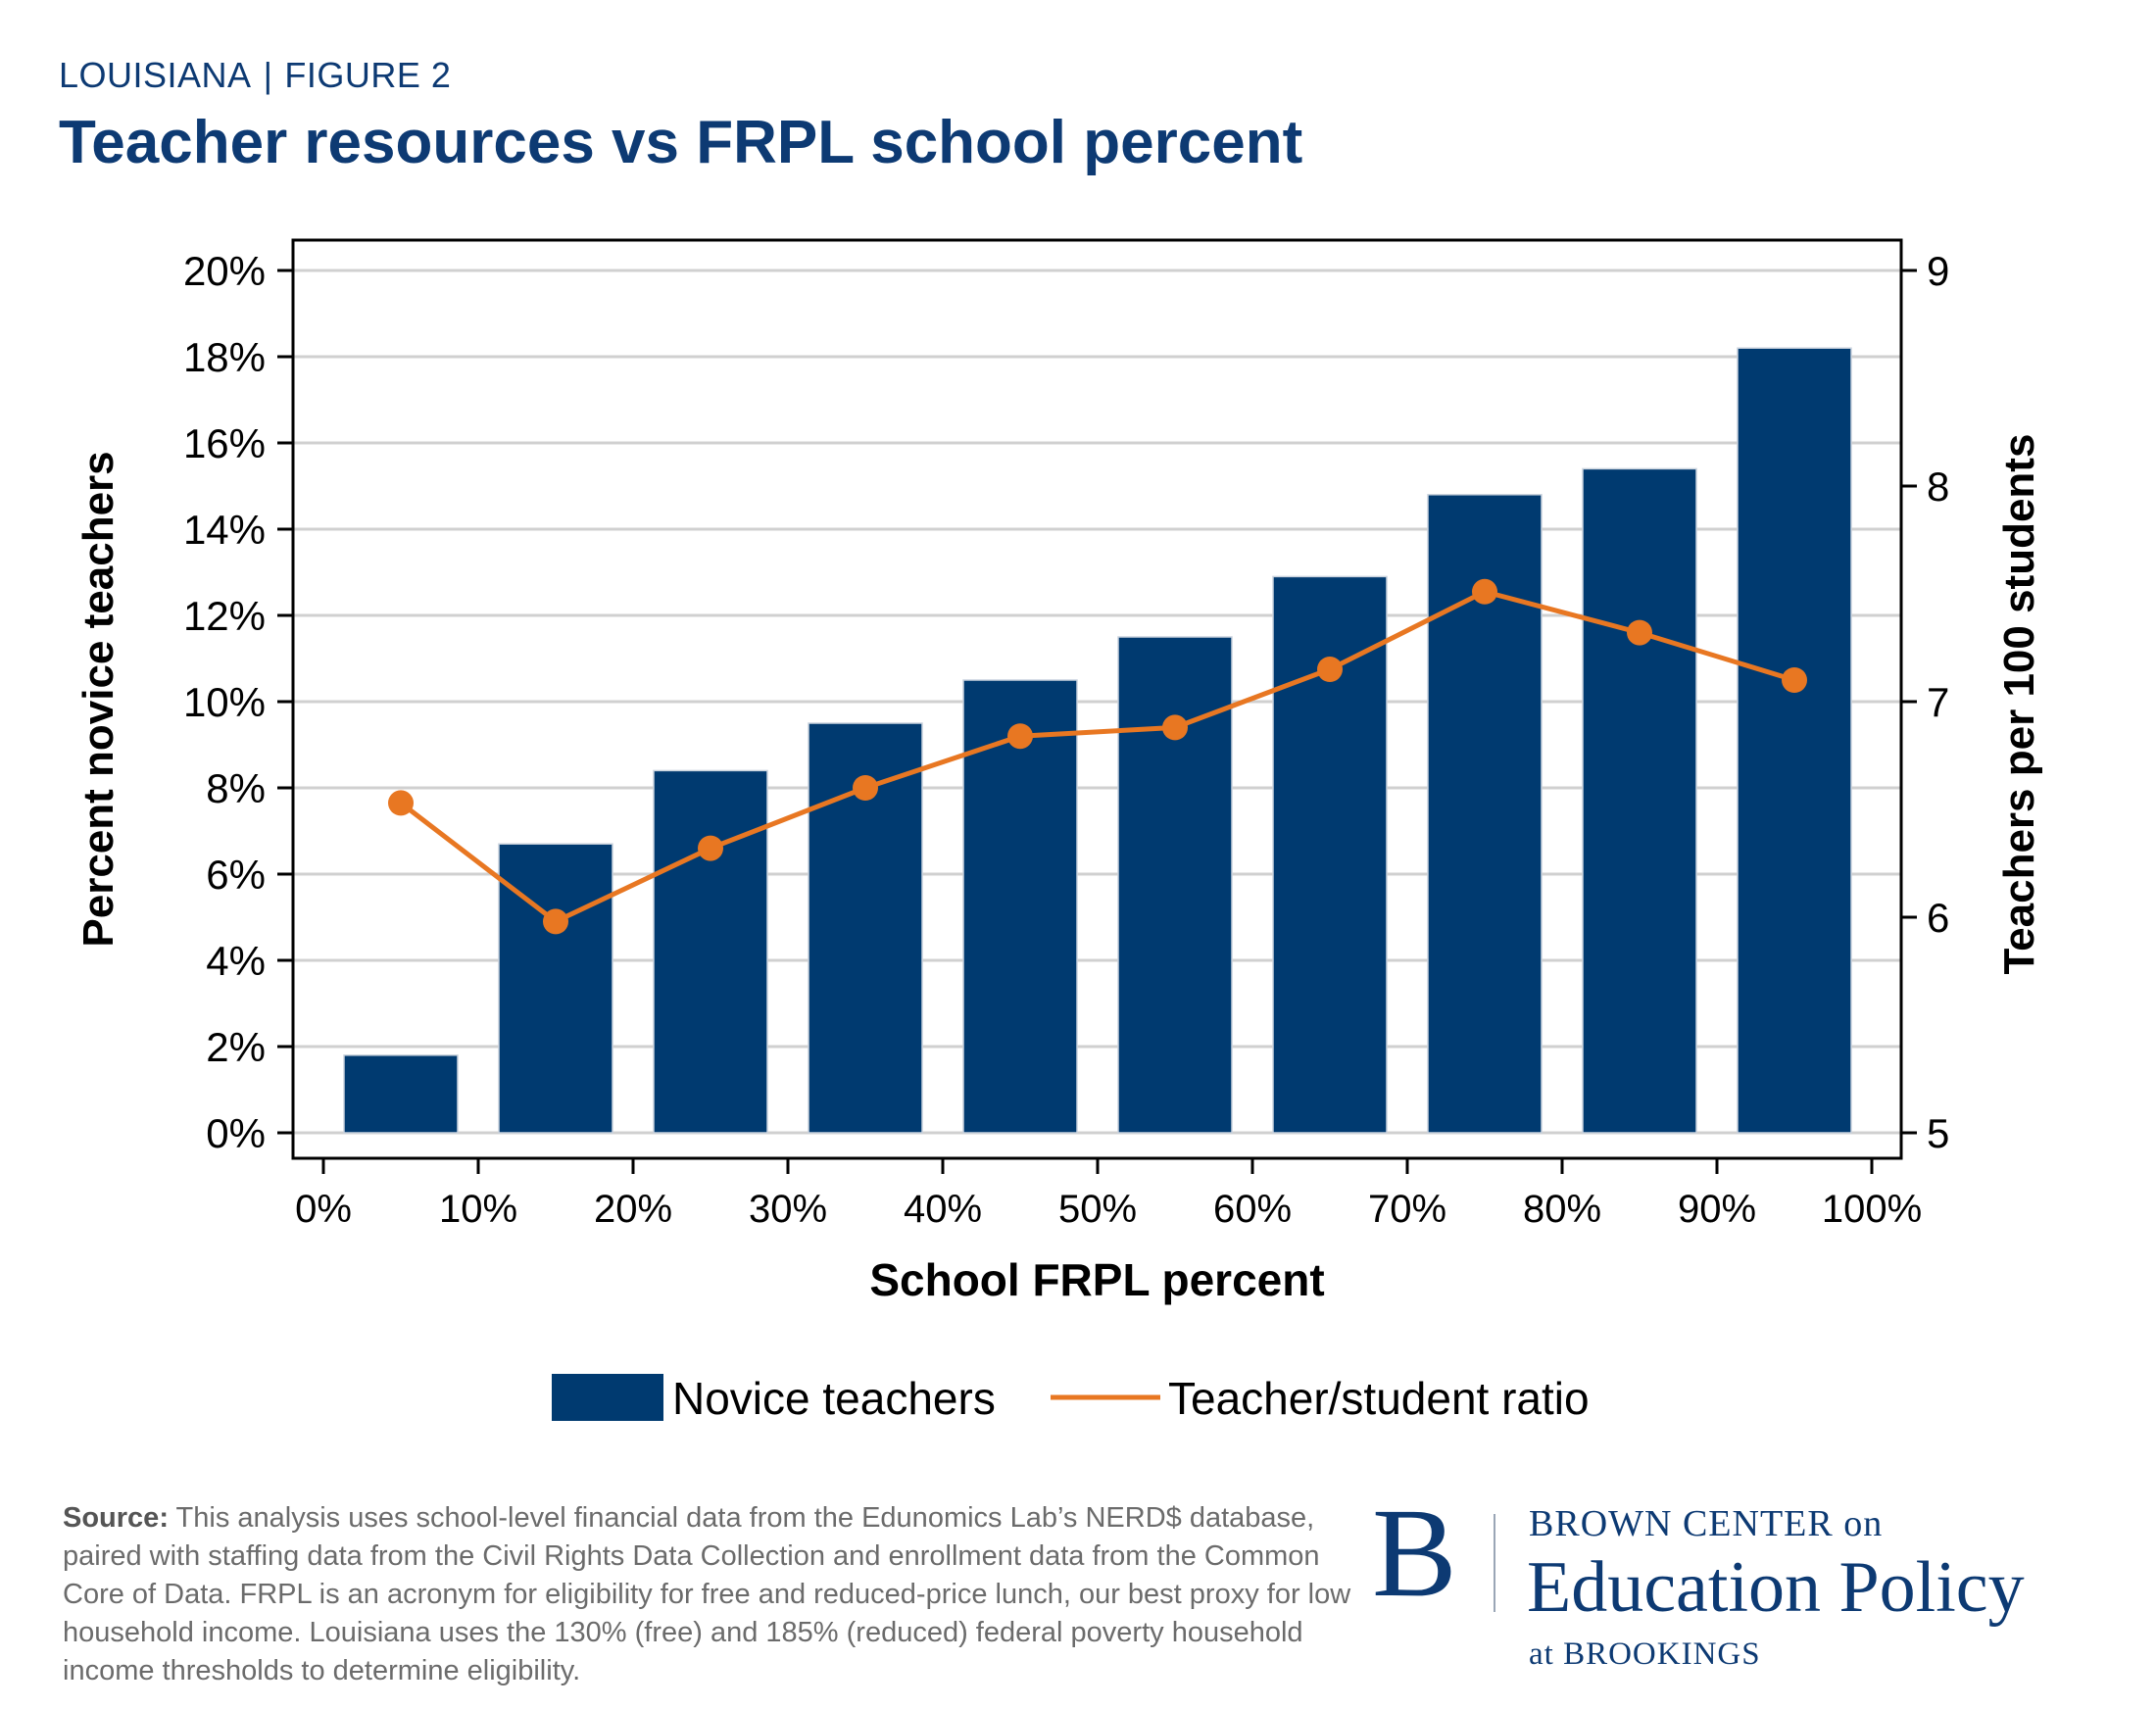 This screenshot has width=2156, height=1709. What do you see at coordinates (1415, 1554) in the screenshot?
I see `brookings-logo-mark: B` at bounding box center [1415, 1554].